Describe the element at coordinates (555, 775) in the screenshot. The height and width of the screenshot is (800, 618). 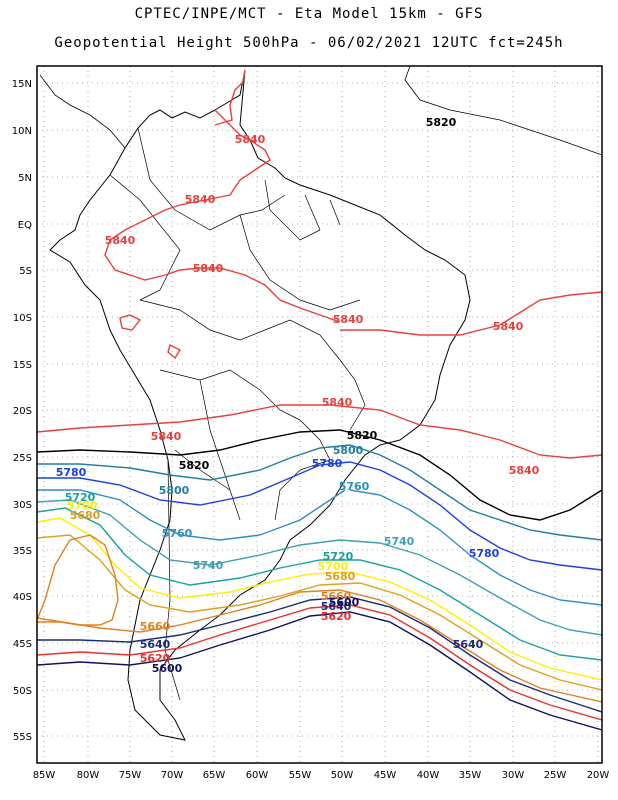
I see `lon-tick-label: 25W` at that location.